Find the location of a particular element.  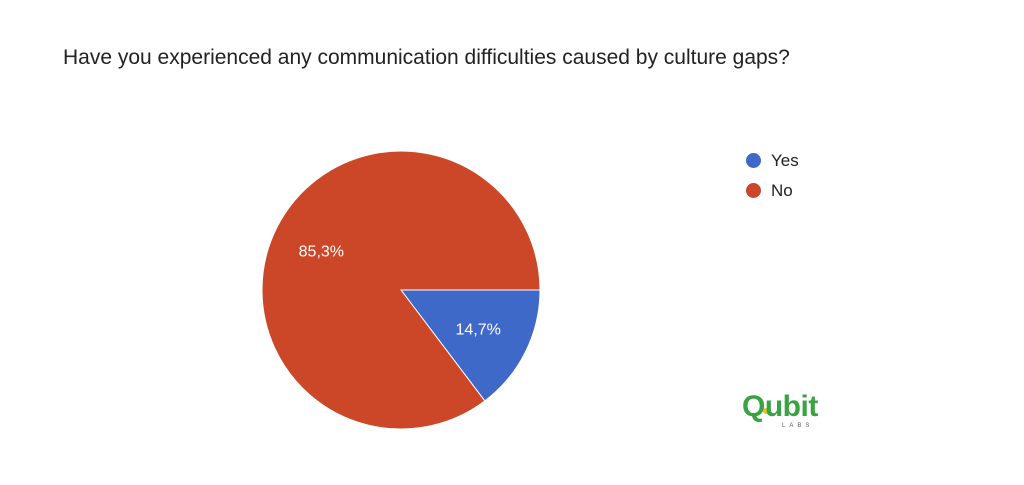

logo-accent-dot is located at coordinates (766, 411).